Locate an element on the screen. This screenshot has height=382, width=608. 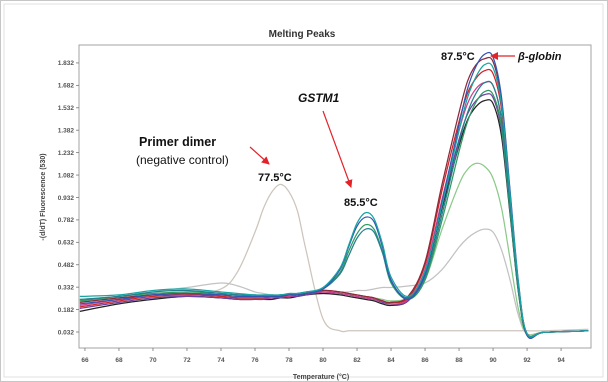
x-tick-label: 80 is located at coordinates (323, 360).